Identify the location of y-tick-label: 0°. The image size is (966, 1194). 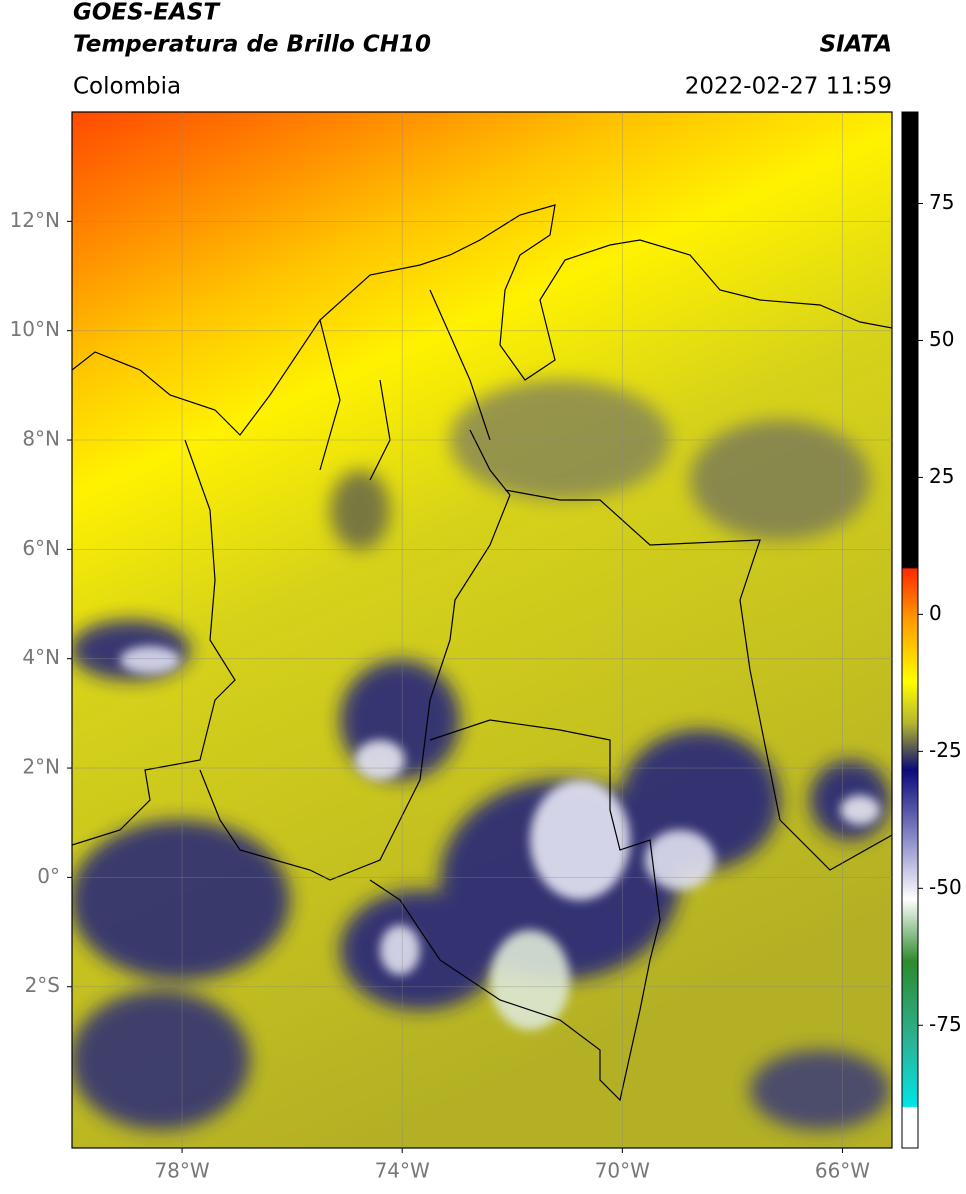
(48, 876).